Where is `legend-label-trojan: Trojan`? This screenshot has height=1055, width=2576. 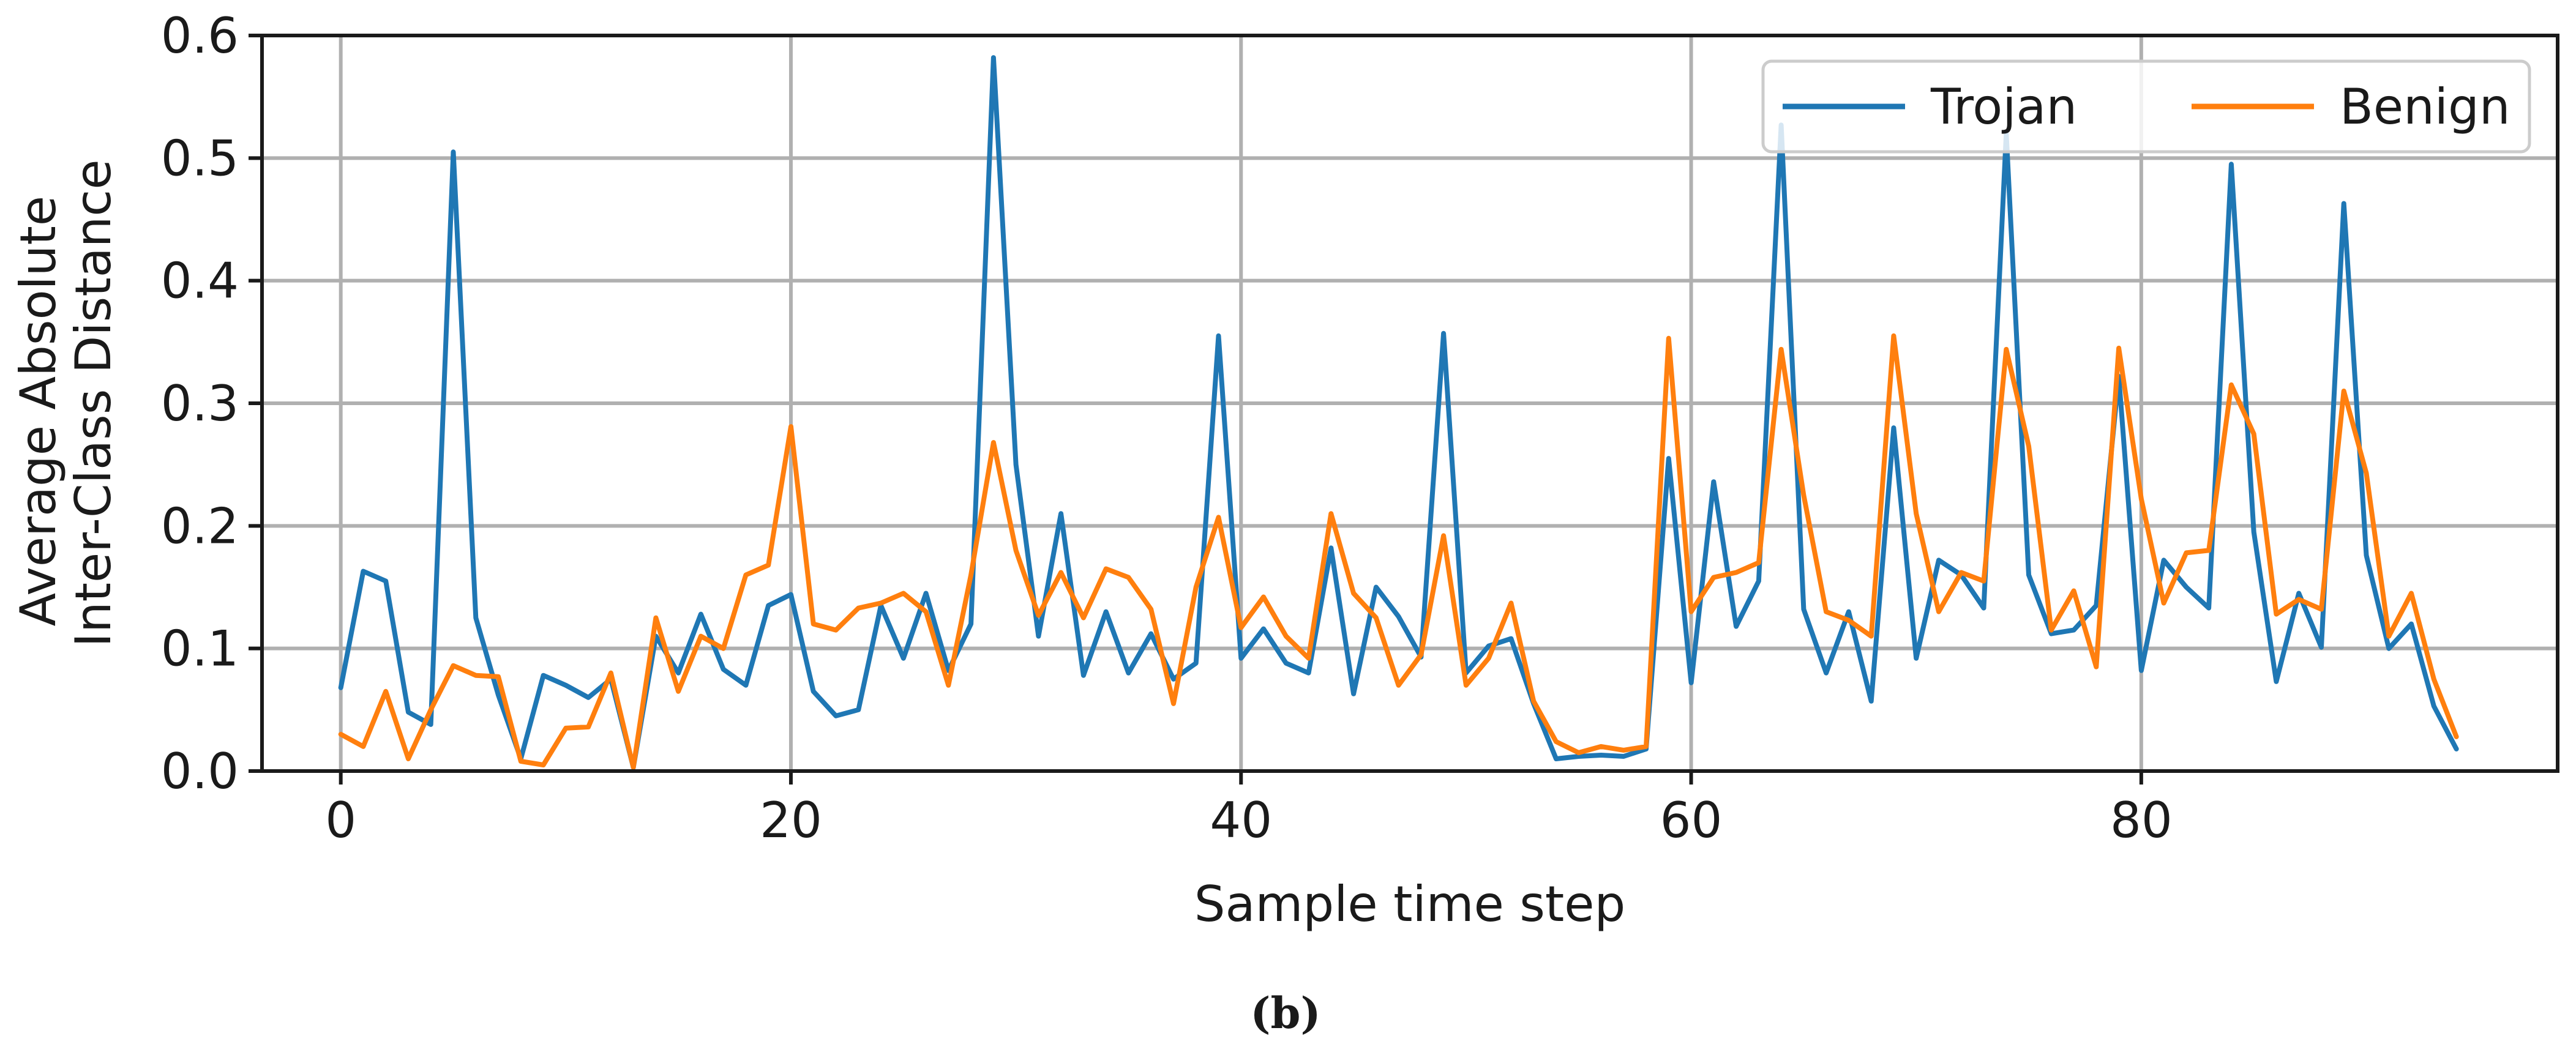 legend-label-trojan: Trojan is located at coordinates (2004, 106).